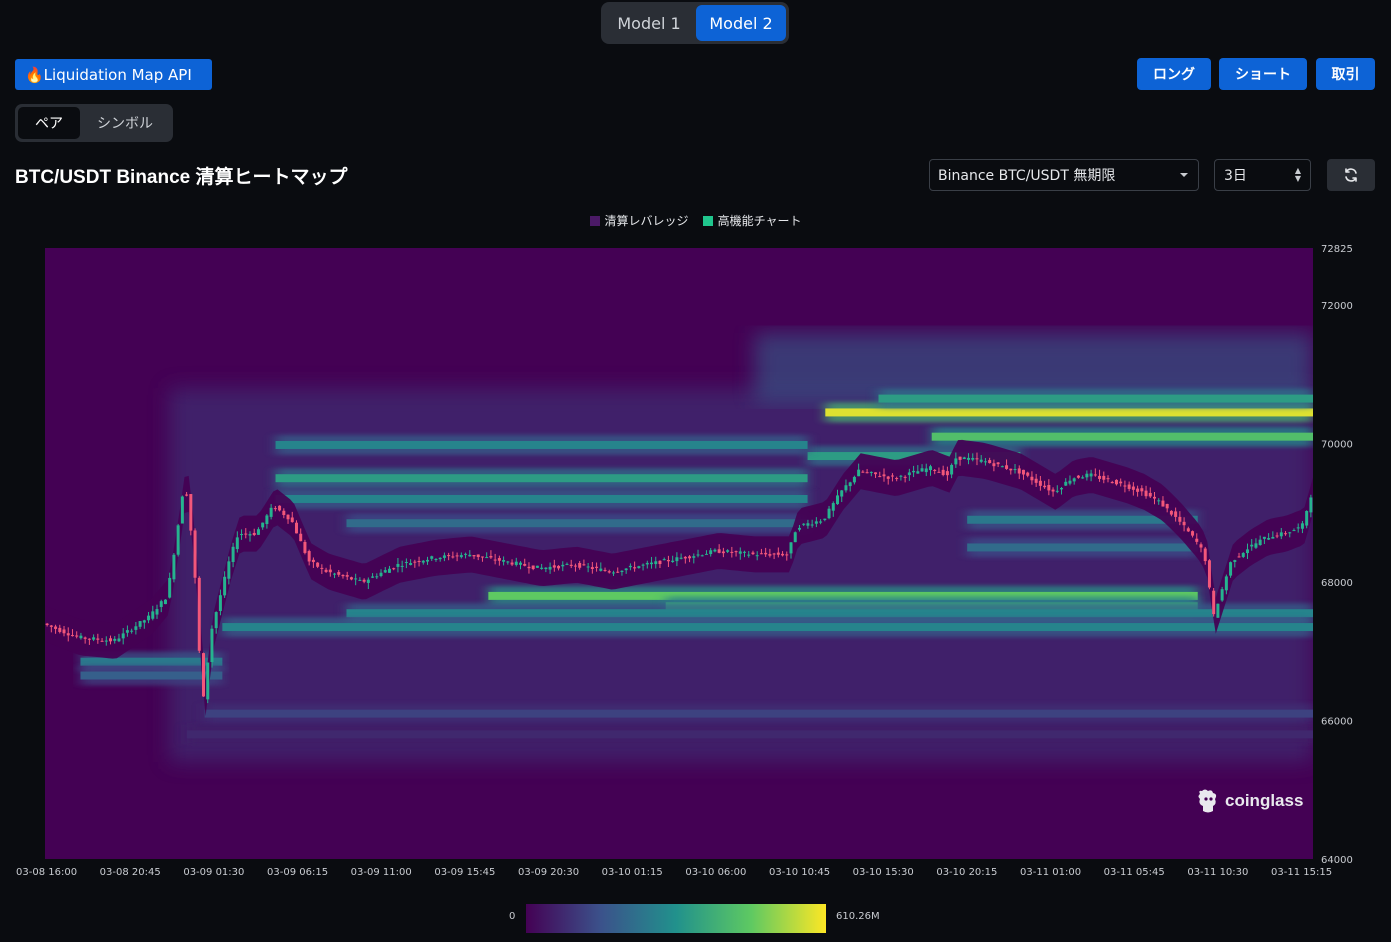 The height and width of the screenshot is (942, 1391). What do you see at coordinates (46, 872) in the screenshot?
I see `x-tick-label: 03-08 16:00` at bounding box center [46, 872].